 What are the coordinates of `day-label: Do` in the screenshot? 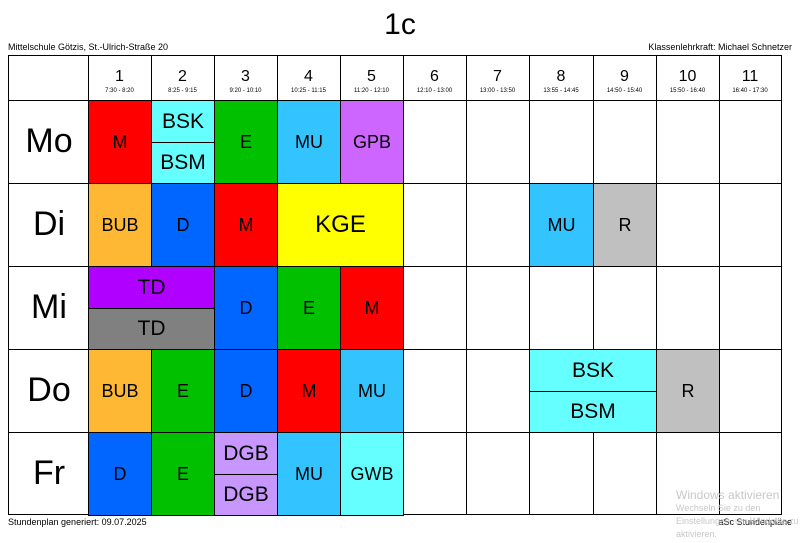 It's located at (49, 390).